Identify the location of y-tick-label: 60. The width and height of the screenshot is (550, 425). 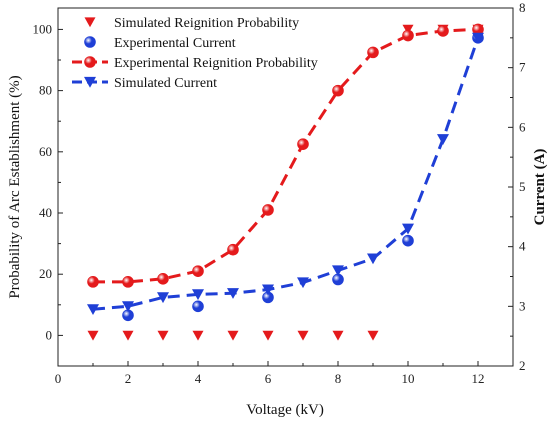
(45, 151).